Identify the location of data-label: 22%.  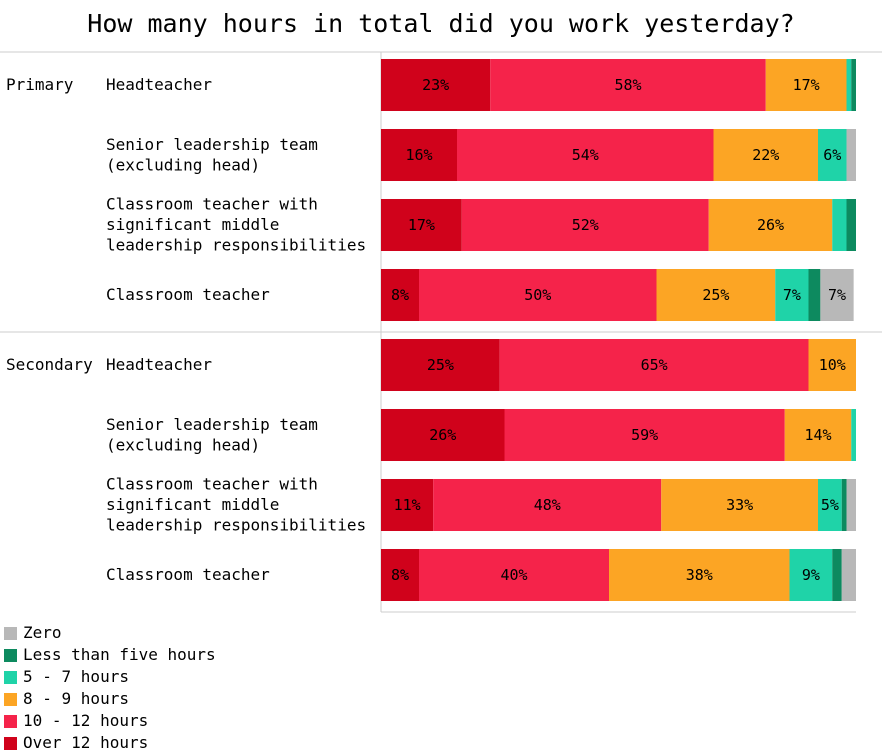
(765, 155).